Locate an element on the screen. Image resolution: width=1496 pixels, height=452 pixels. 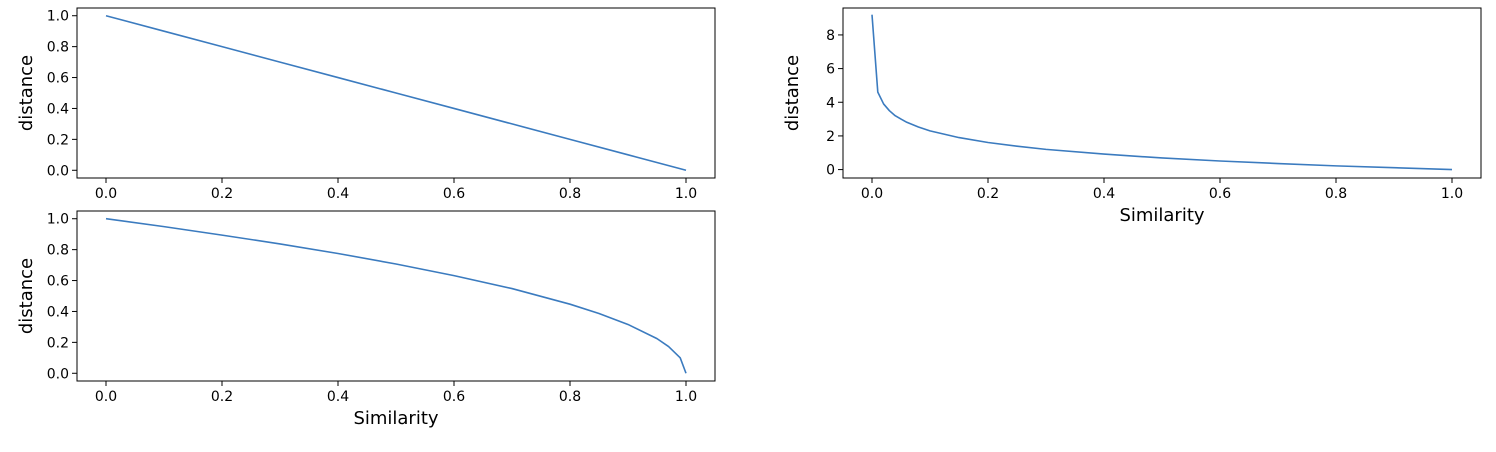
y-tick-label: 4 is located at coordinates (830, 103).